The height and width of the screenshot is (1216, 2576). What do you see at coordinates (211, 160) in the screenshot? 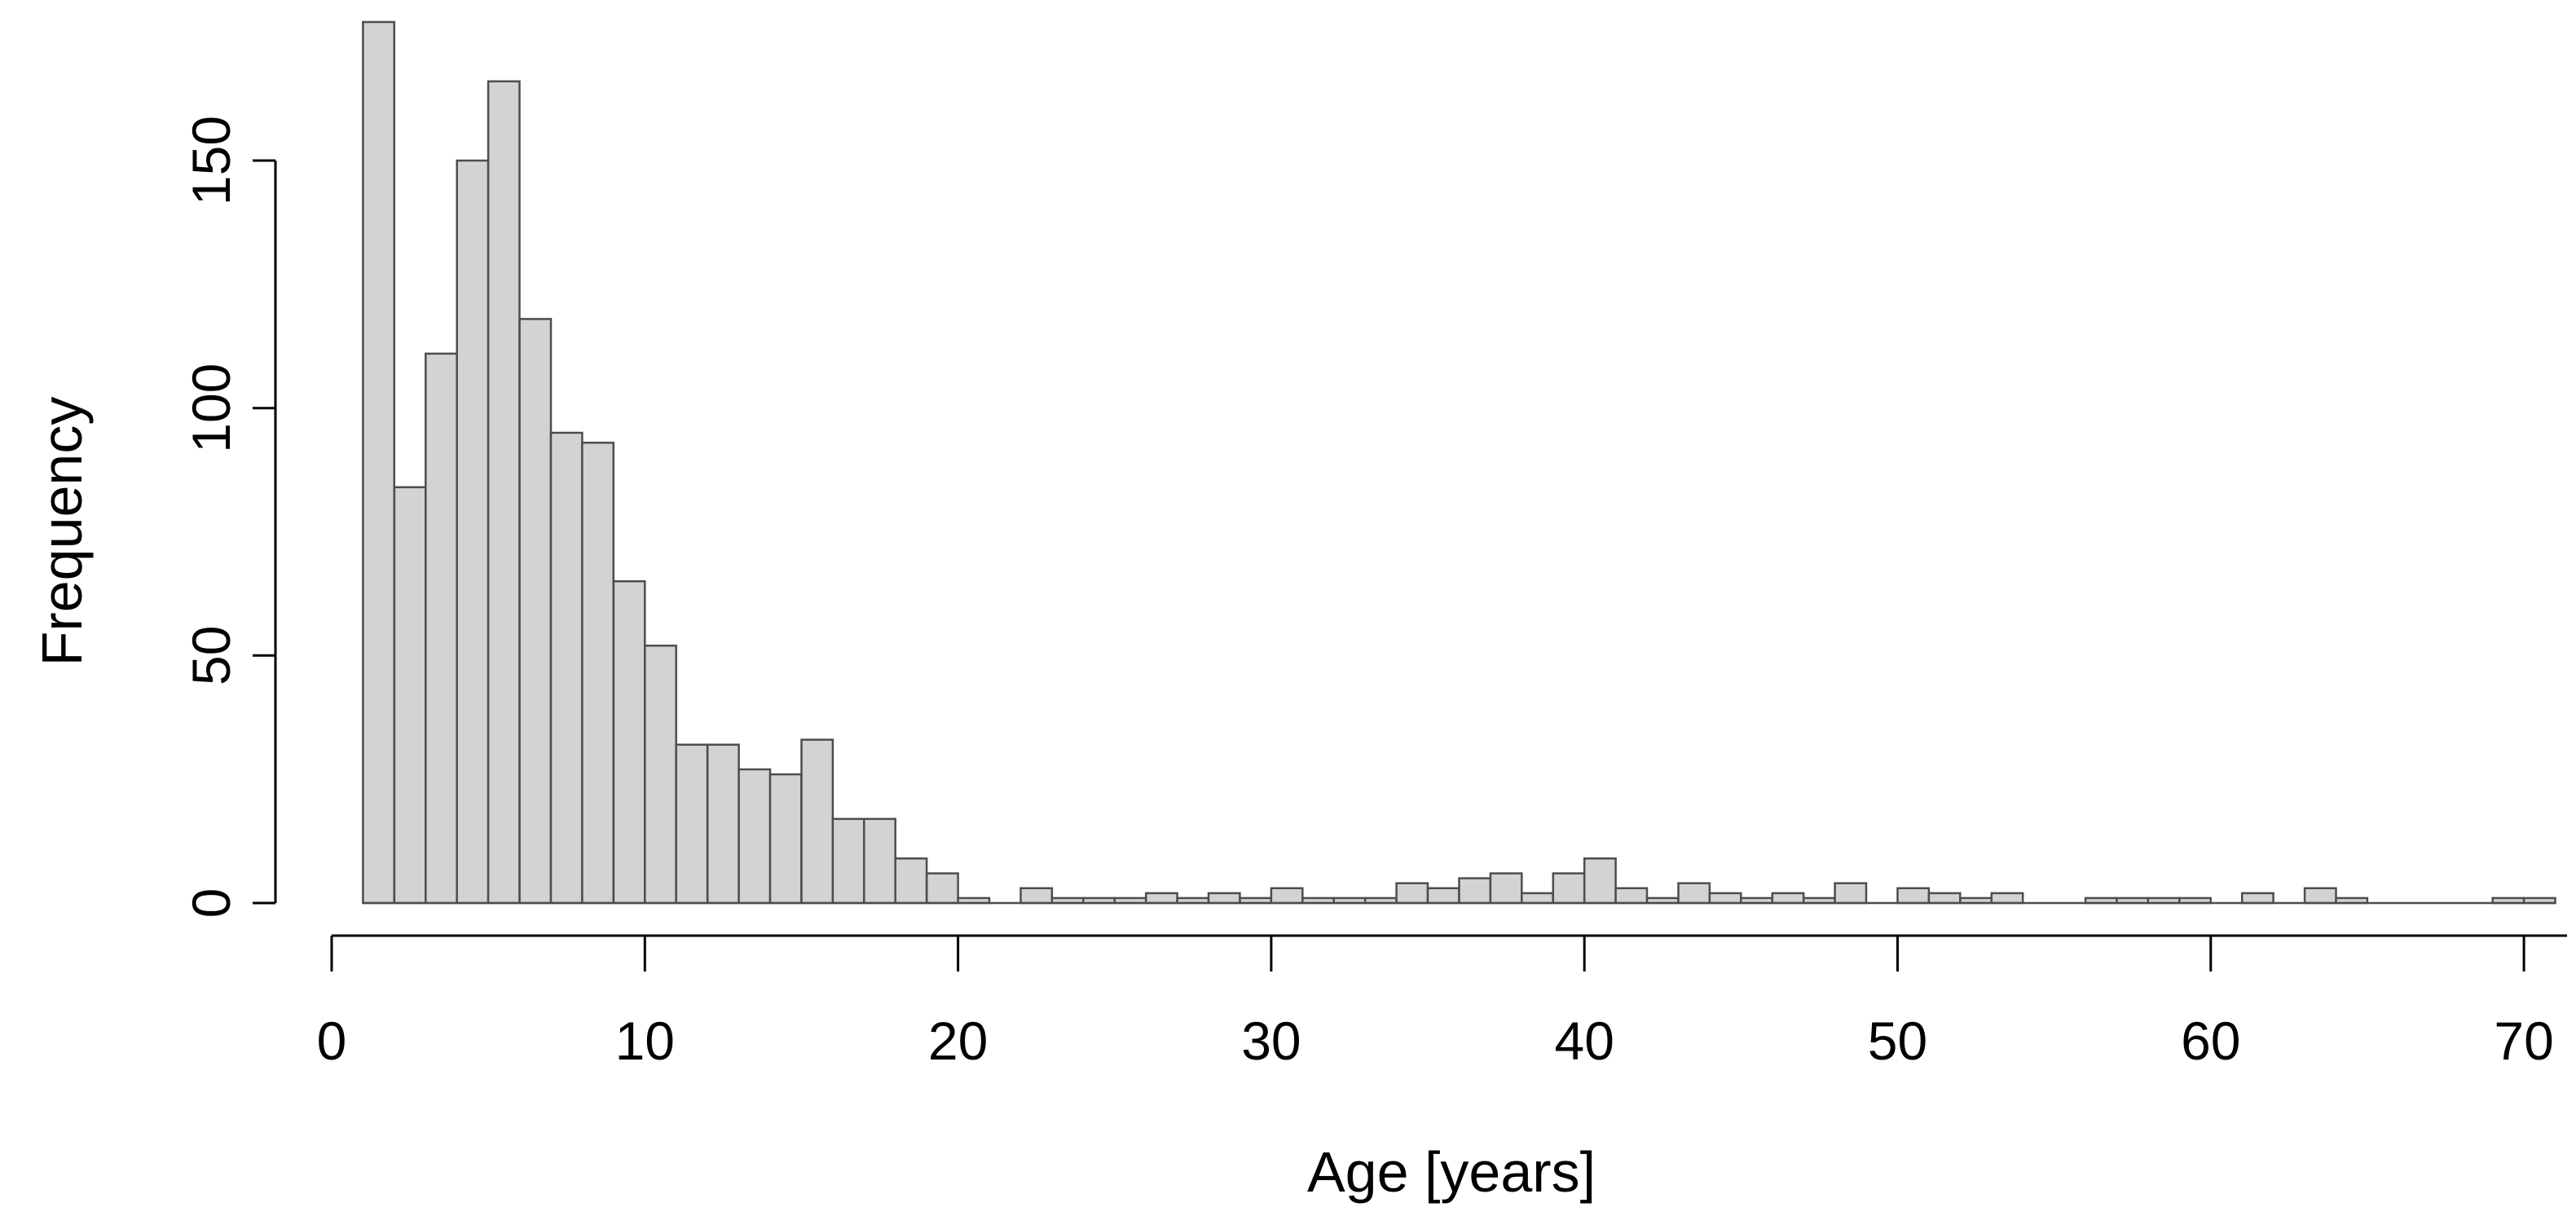
I see `y-tick-label: 150` at bounding box center [211, 160].